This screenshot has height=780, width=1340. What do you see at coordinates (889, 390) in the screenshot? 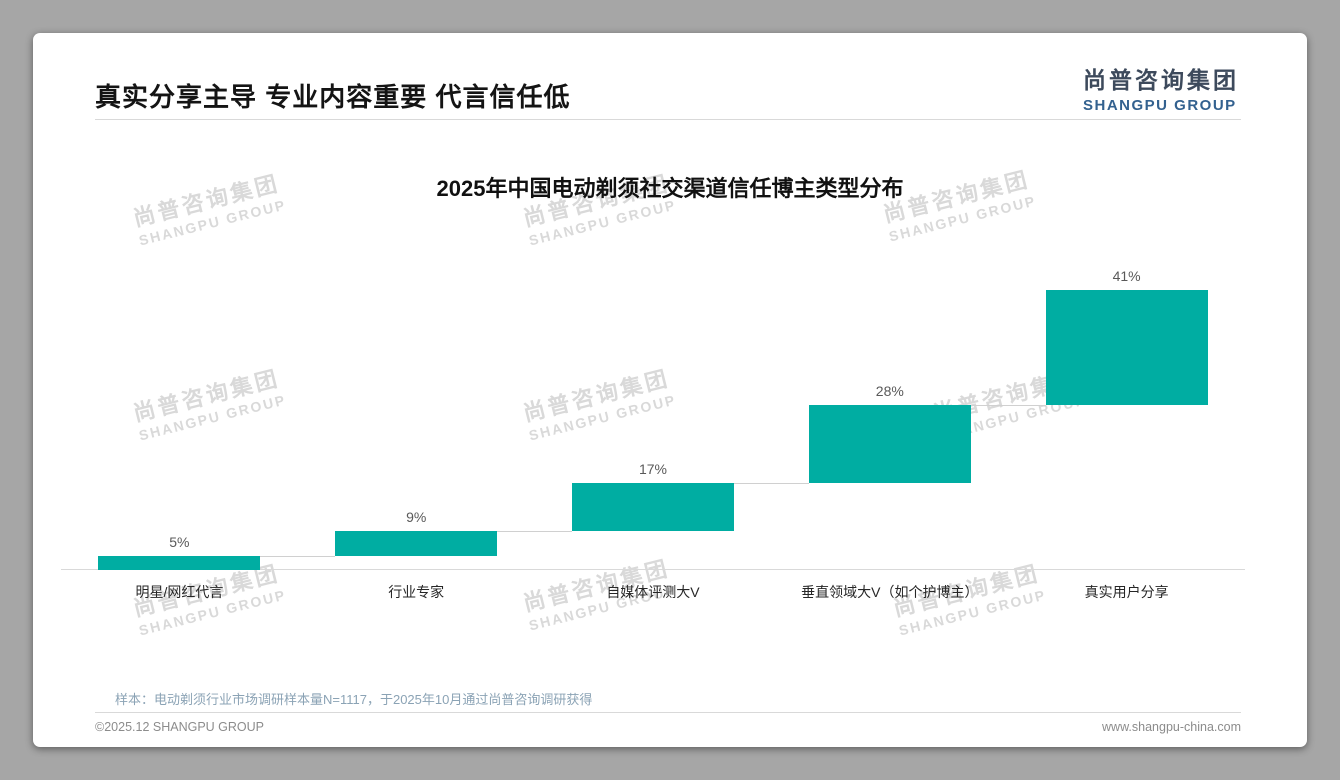
I see `bar-value-label: 28%` at bounding box center [889, 390].